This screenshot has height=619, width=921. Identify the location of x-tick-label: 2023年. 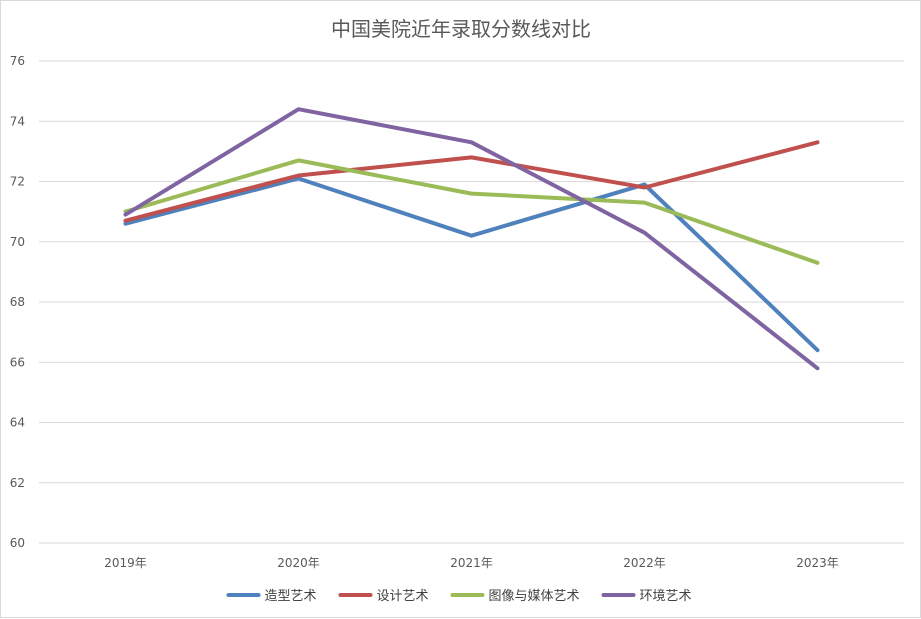
(817, 563).